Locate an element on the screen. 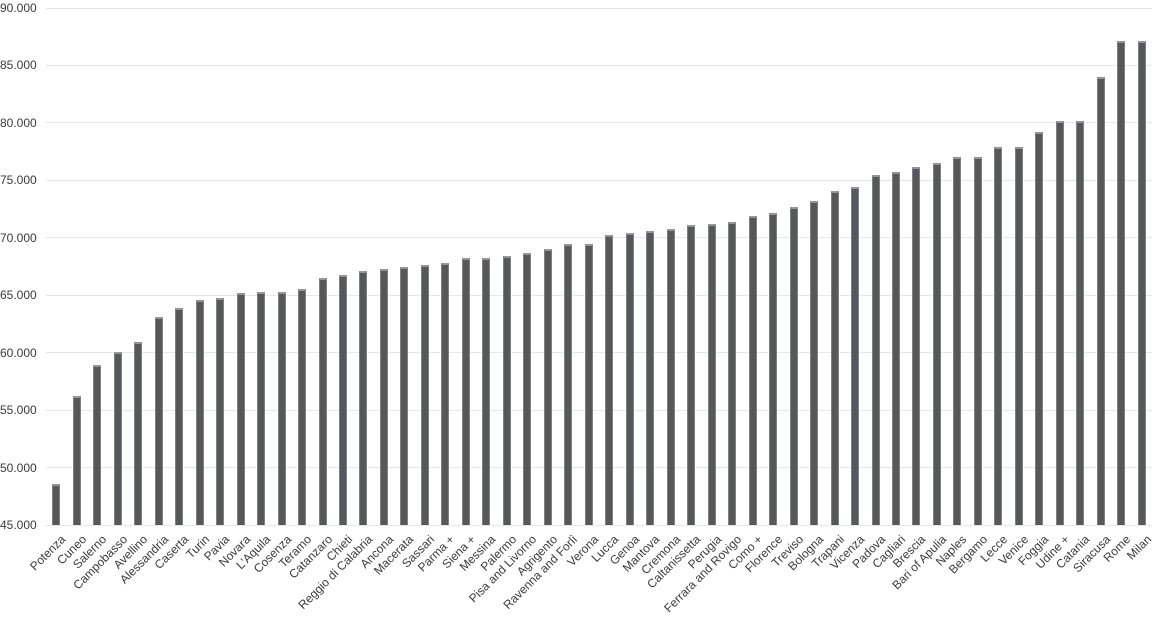 Image resolution: width=1158 pixels, height=623 pixels. y-axis-tick-label: 55.000 is located at coordinates (18, 410).